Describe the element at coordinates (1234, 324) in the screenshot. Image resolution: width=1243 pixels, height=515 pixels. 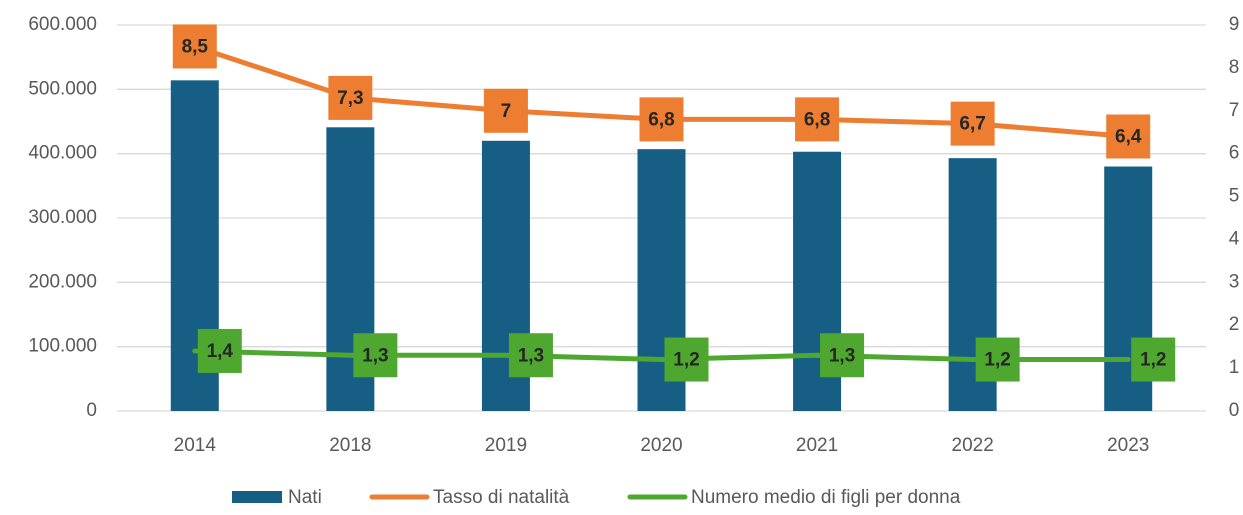
I see `y2-tick-label: 2` at that location.